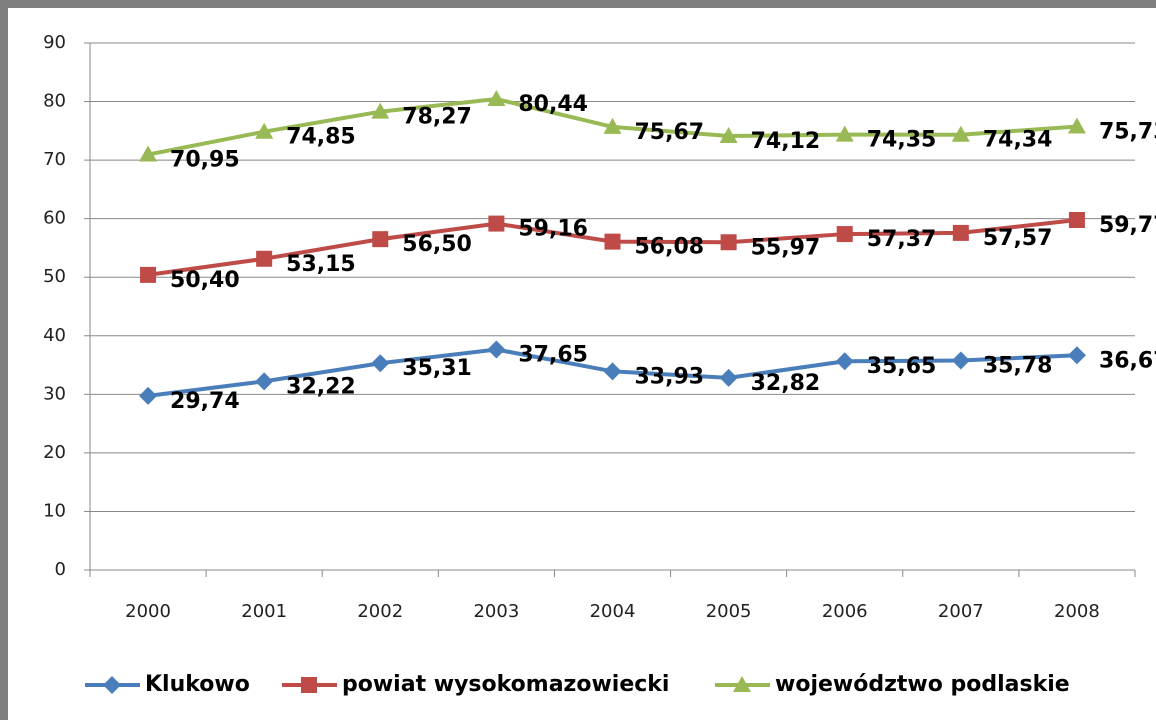  What do you see at coordinates (553, 229) in the screenshot?
I see `data-label: 59,16` at bounding box center [553, 229].